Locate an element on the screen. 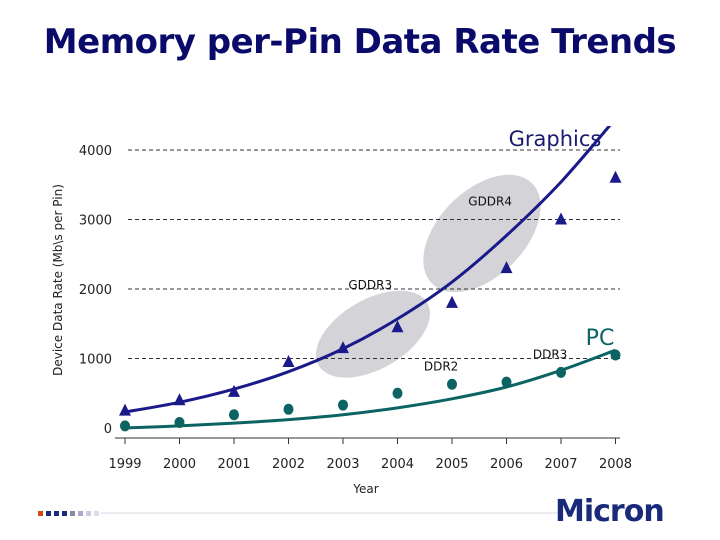  y-axis-label: Device Data Rate (Mb\s per Pin) is located at coordinates (58, 280).